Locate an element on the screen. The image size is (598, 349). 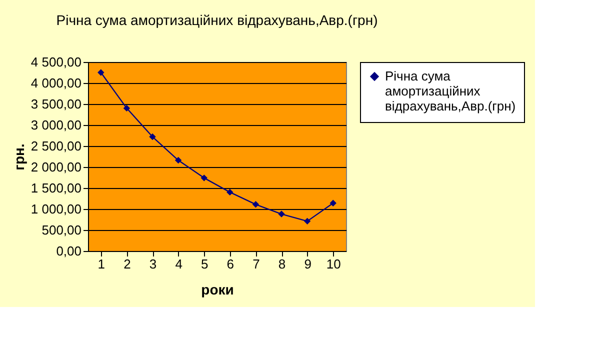
x-tick-label: 8 is located at coordinates (282, 264).